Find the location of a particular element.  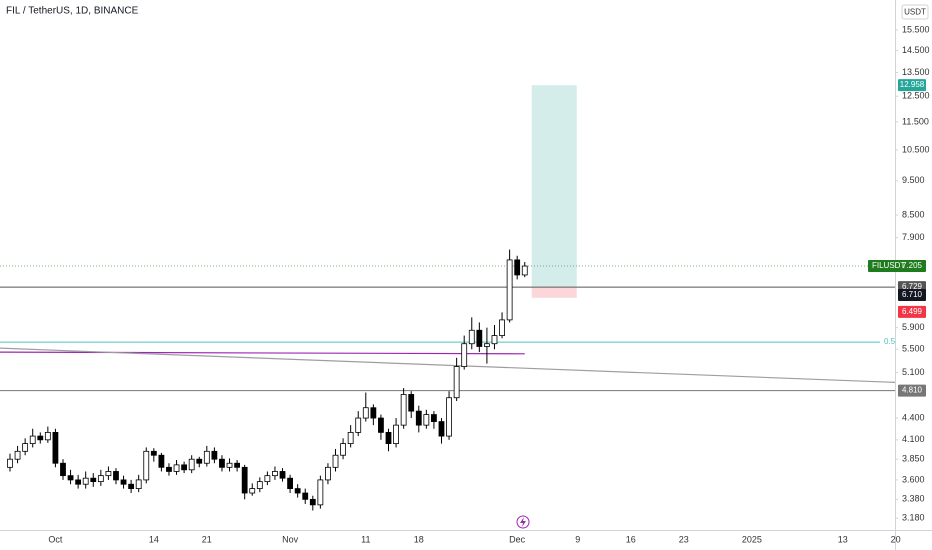

x-tick-label: 9 is located at coordinates (577, 539).